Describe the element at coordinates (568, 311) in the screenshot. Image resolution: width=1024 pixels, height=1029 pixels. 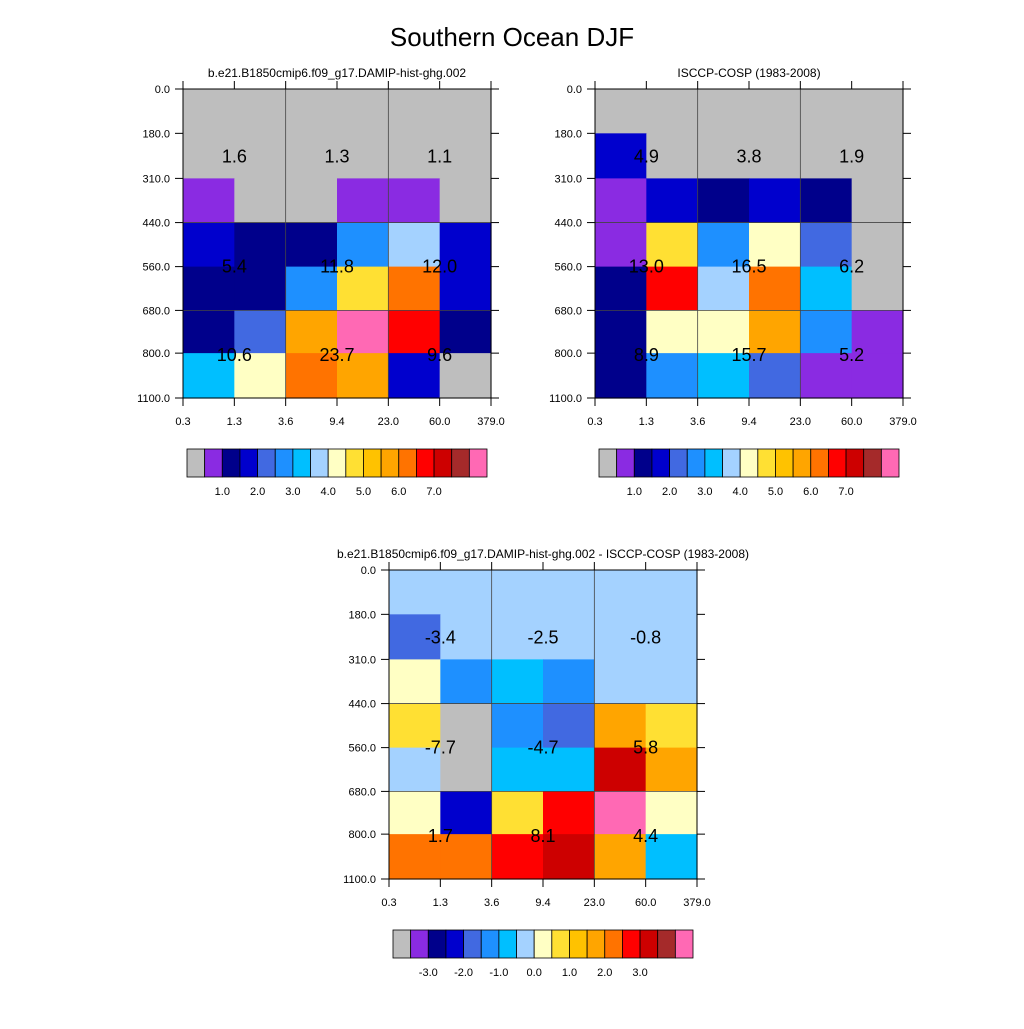
I see `y-tick-label: 680.0` at that location.